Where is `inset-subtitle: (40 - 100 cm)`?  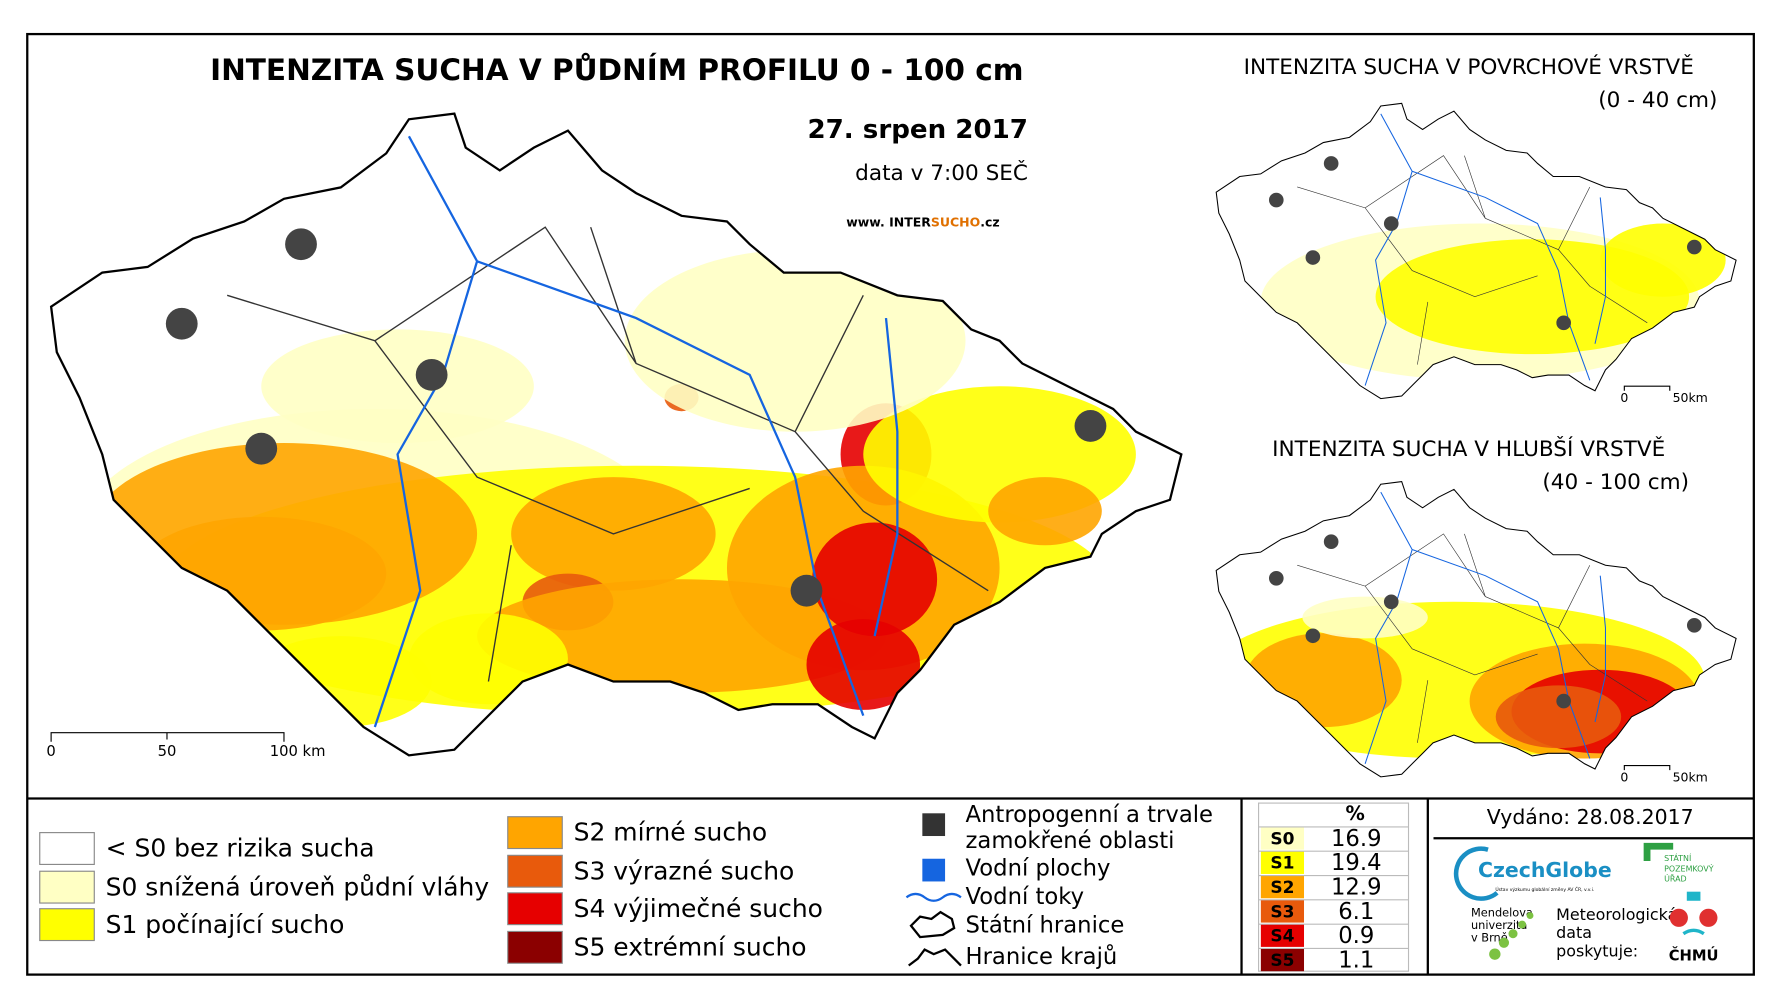 inset-subtitle: (40 - 100 cm) is located at coordinates (1615, 482).